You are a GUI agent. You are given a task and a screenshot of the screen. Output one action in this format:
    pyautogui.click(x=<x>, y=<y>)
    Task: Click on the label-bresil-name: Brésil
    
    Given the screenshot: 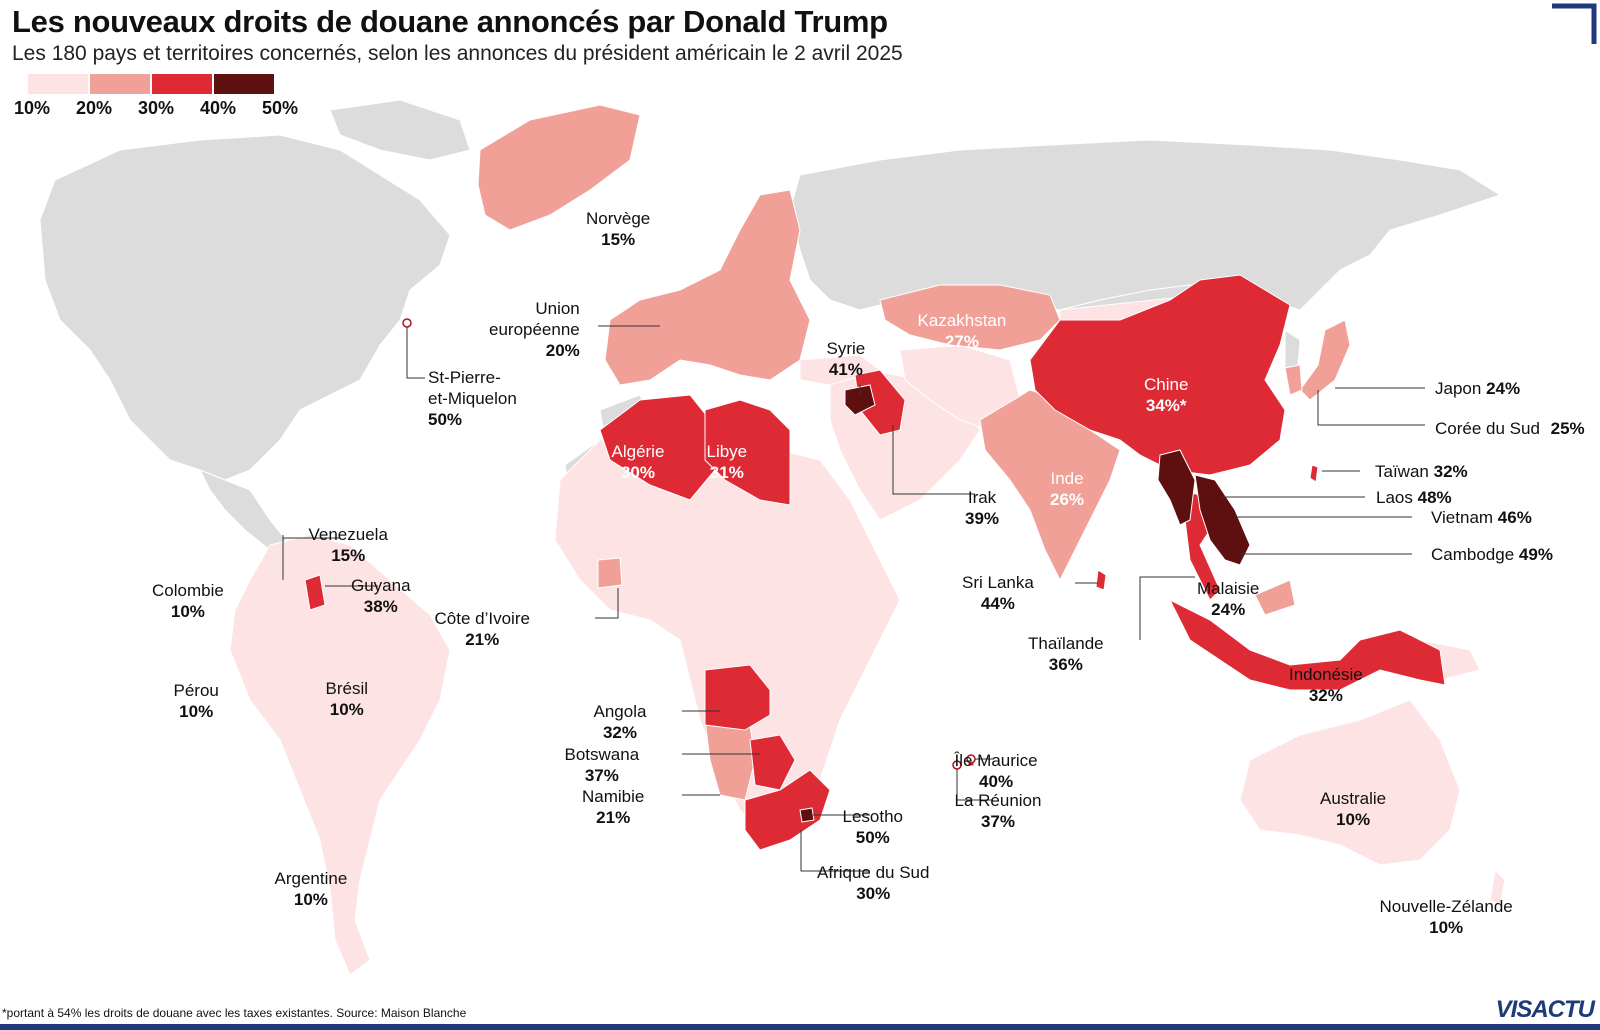 What is the action you would take?
    pyautogui.click(x=347, y=688)
    